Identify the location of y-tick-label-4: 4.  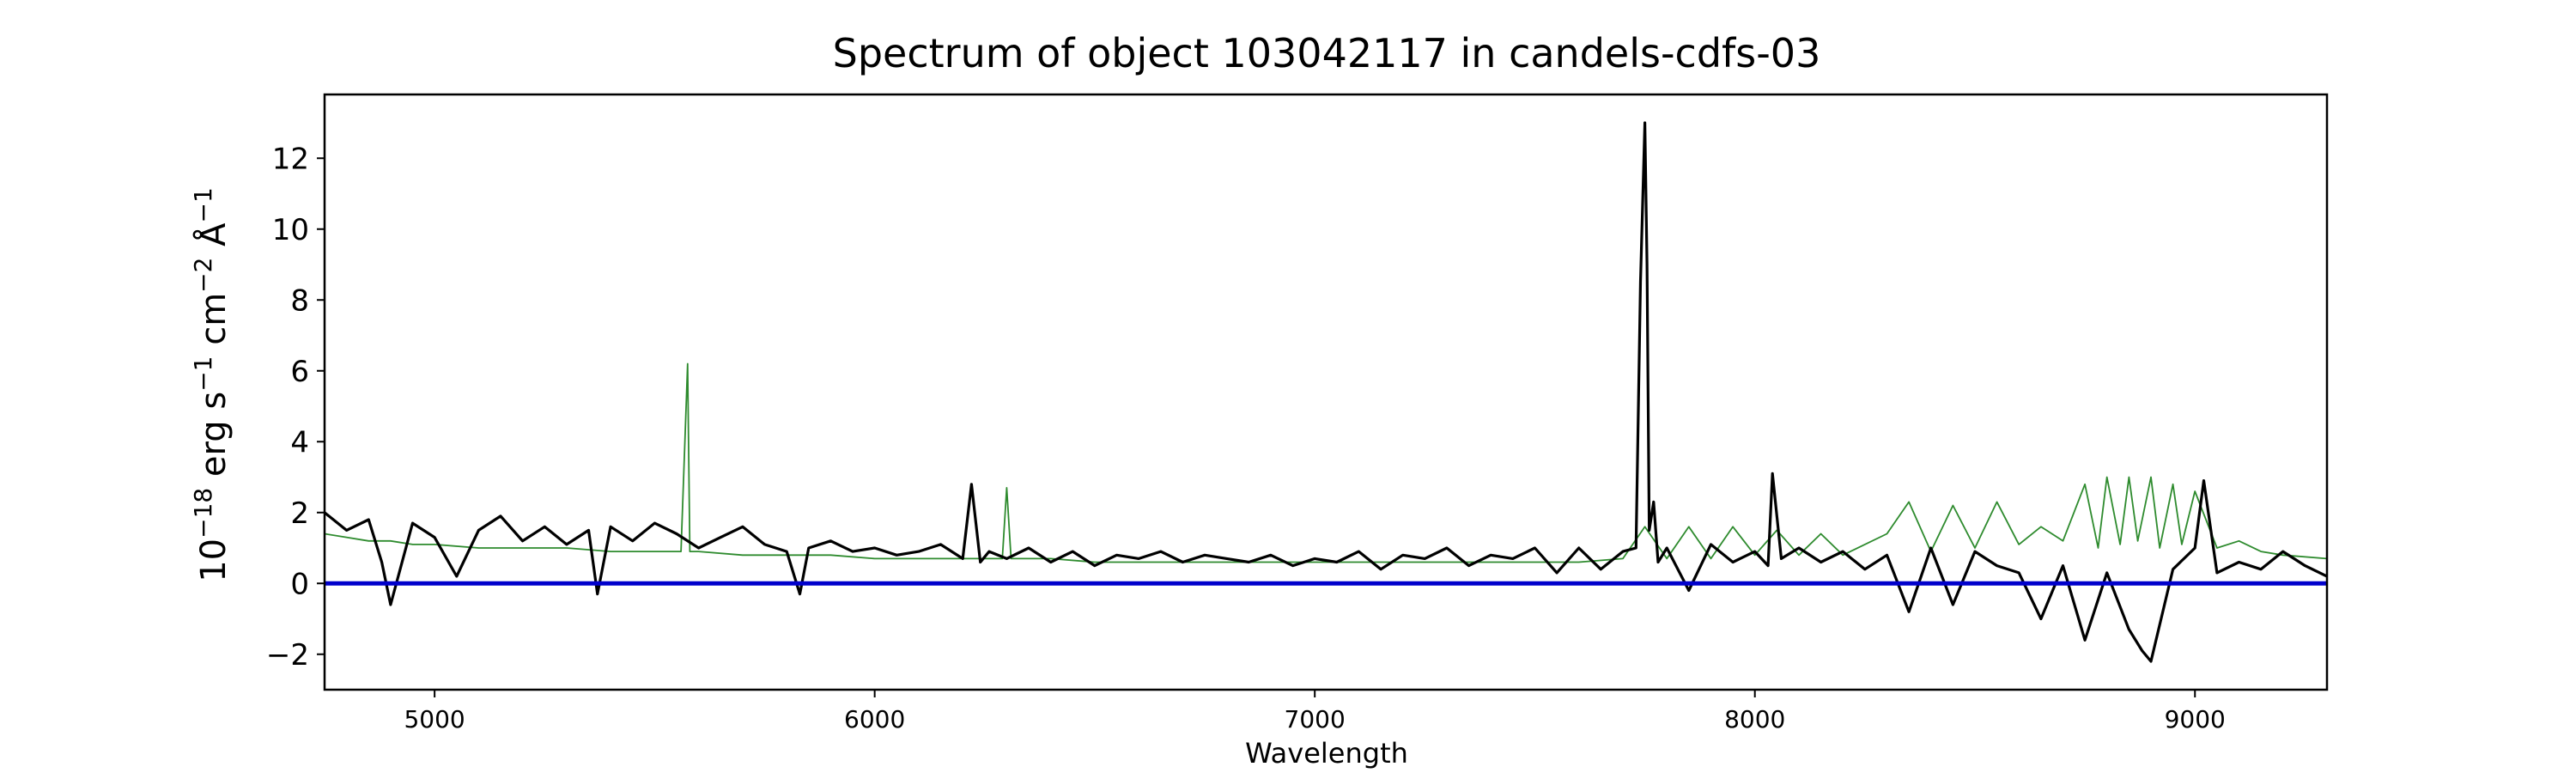
(300, 442).